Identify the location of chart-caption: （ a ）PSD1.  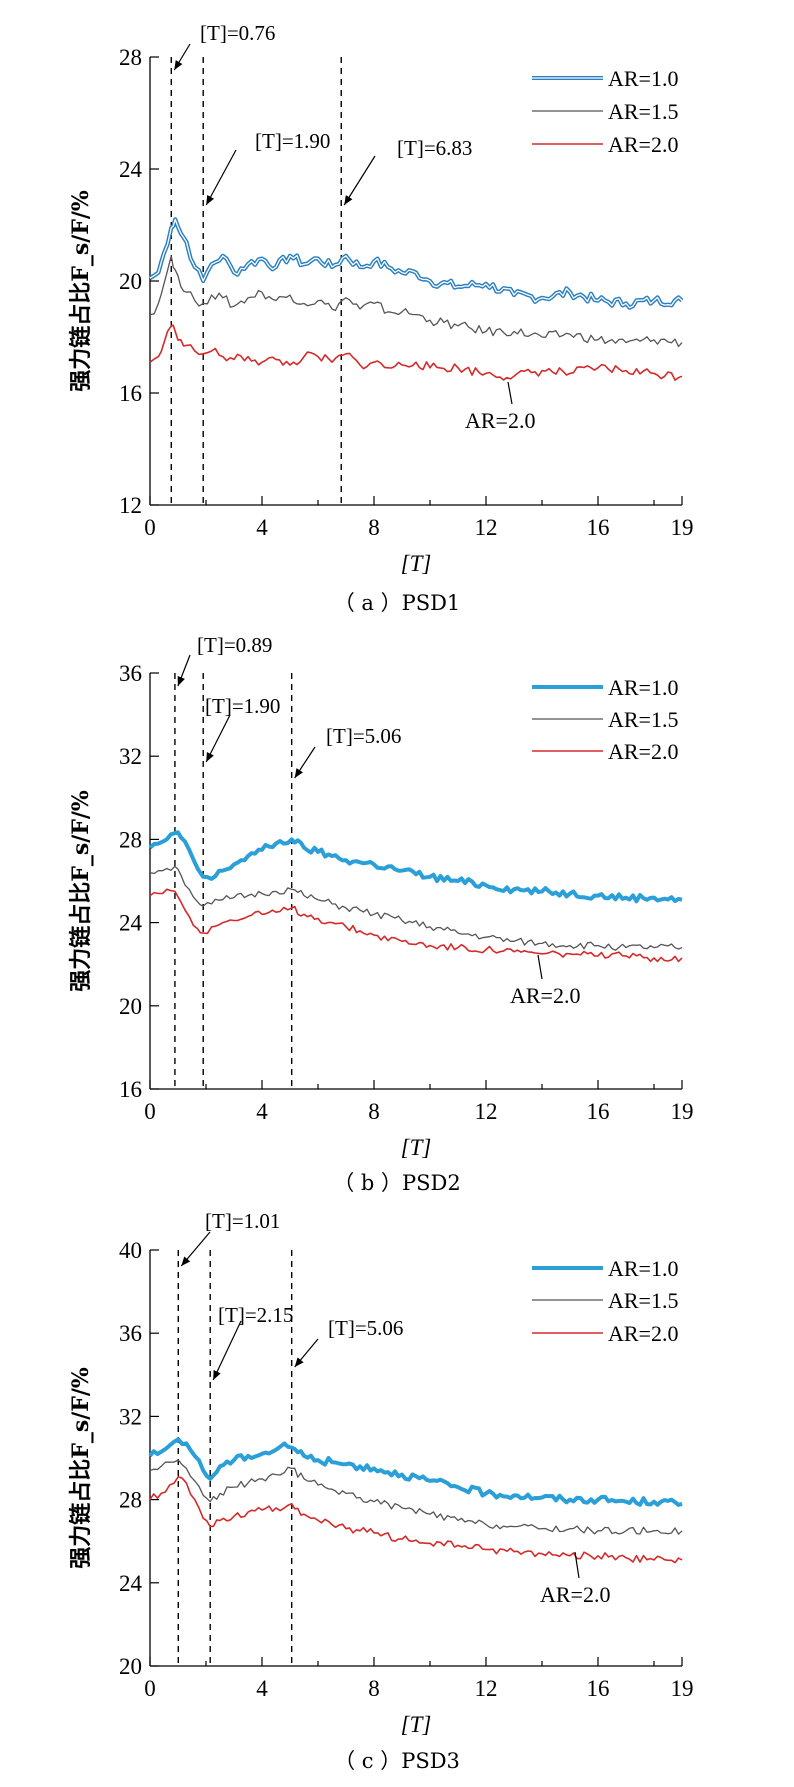
(397, 603).